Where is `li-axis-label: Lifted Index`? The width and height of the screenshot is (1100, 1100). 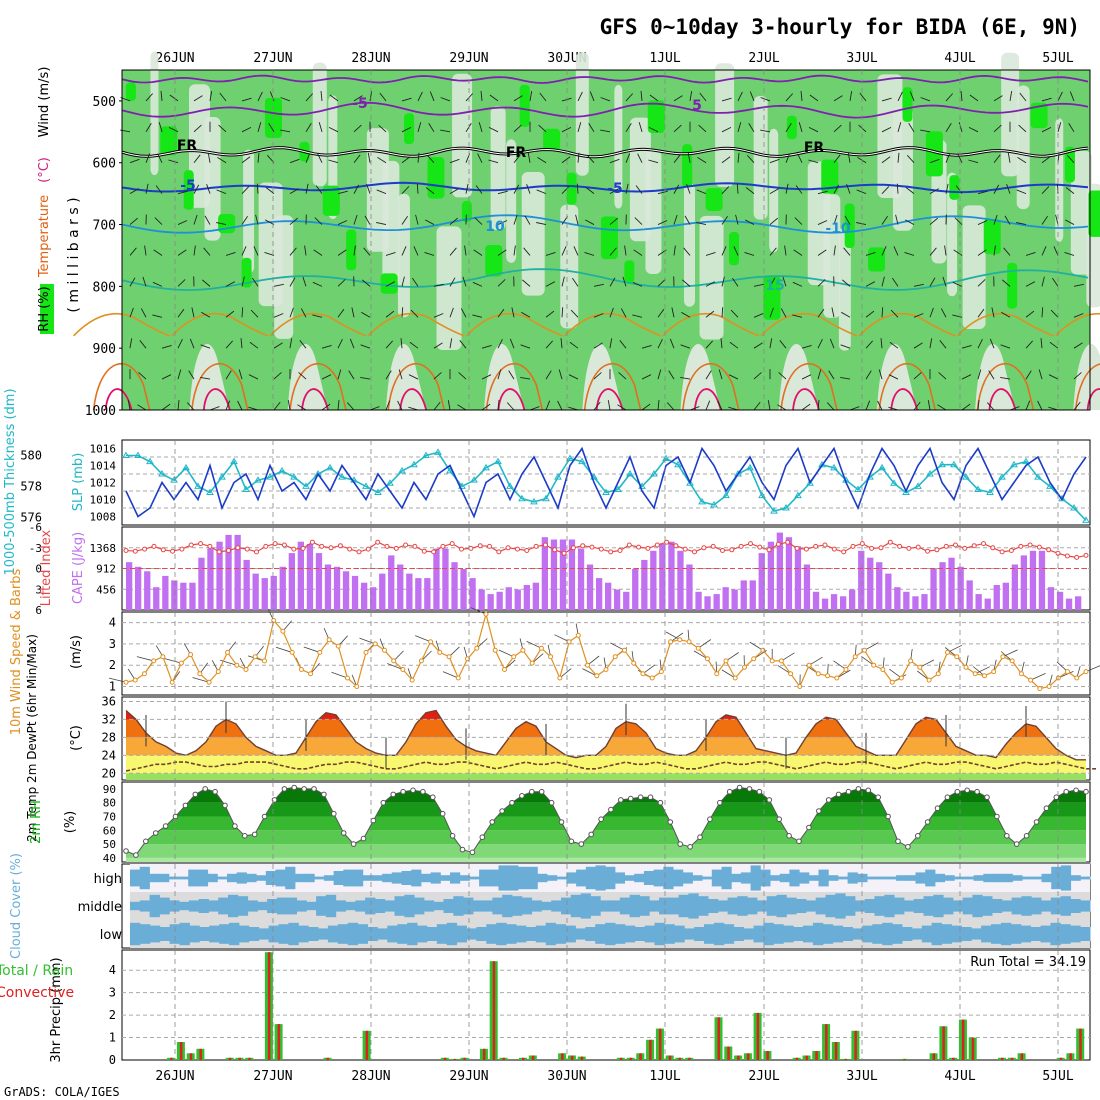 li-axis-label: Lifted Index is located at coordinates (46, 567).